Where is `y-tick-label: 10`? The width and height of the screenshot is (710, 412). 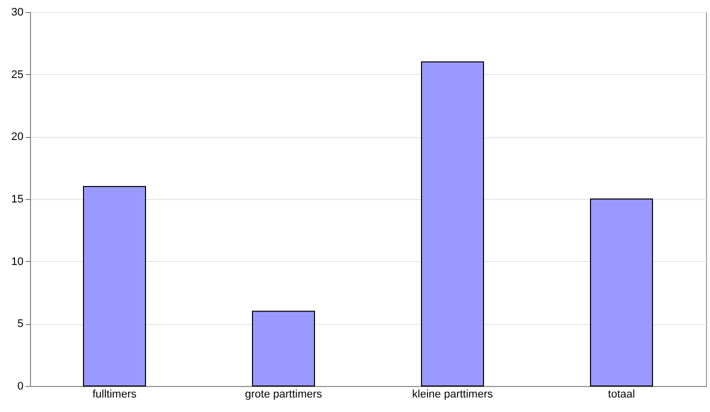 y-tick-label: 10 is located at coordinates (17, 262).